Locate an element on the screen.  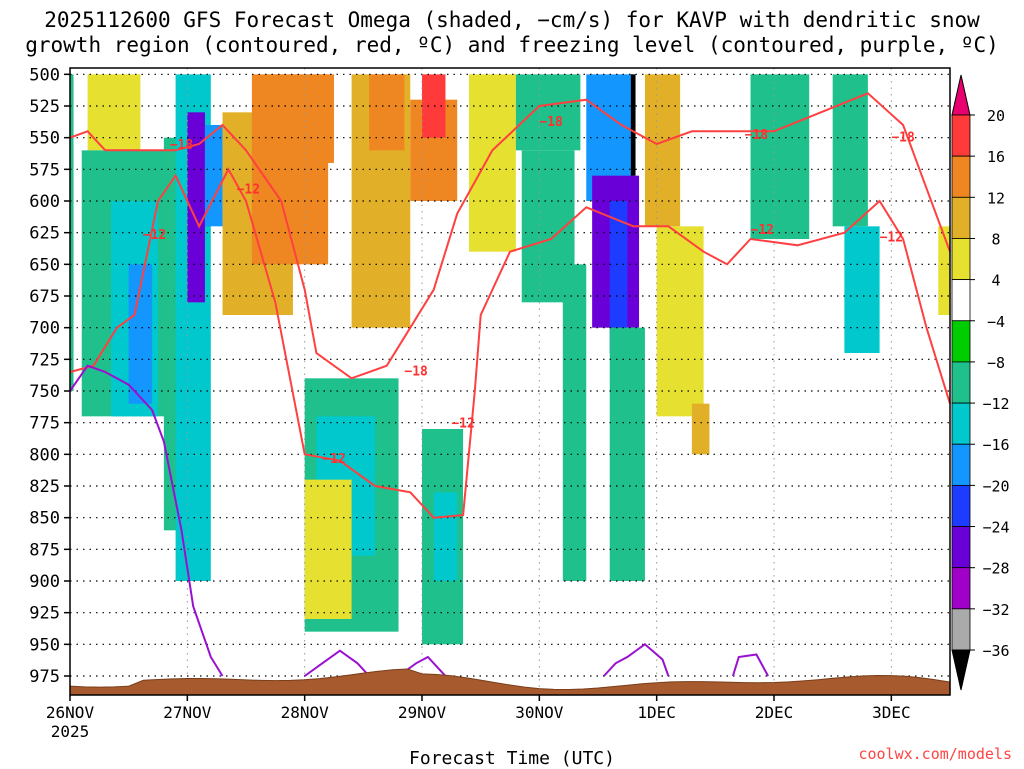
y-tick-label: 600 is located at coordinates (44, 202).